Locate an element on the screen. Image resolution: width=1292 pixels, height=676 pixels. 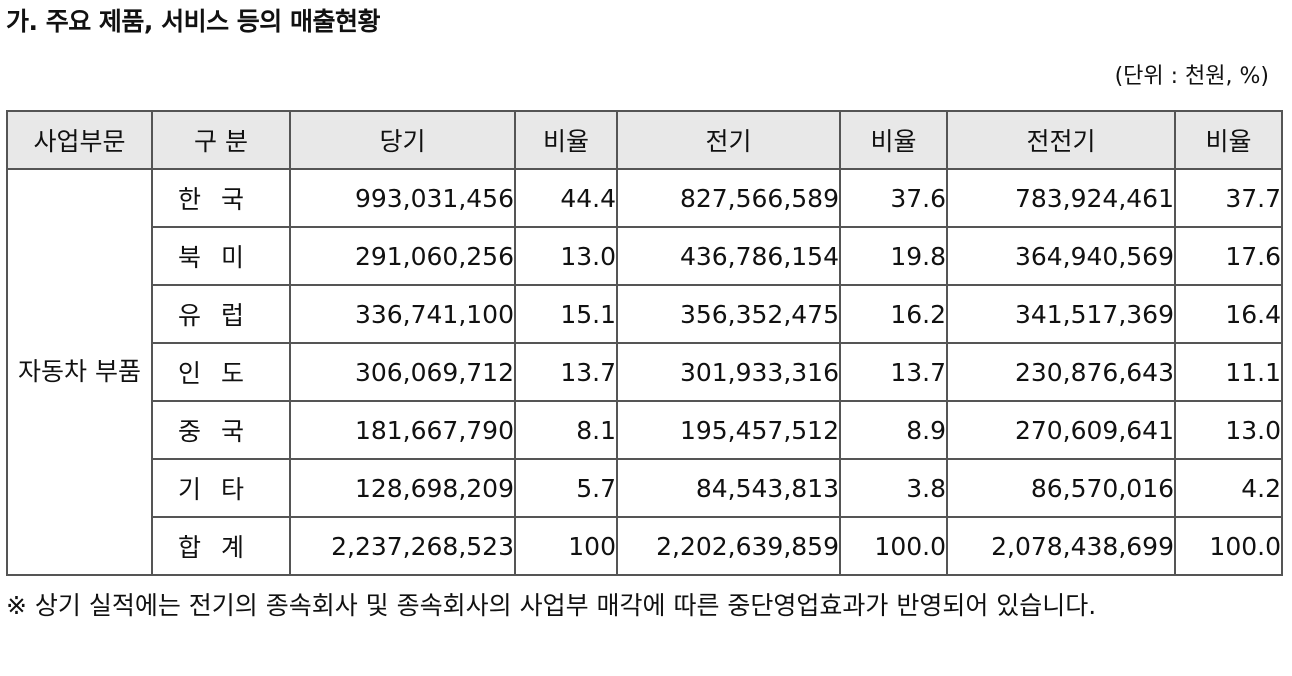
header-row: 사업부문 구 분 당기 비율 전기 비율 전전기 비율 is located at coordinates (644, 140).